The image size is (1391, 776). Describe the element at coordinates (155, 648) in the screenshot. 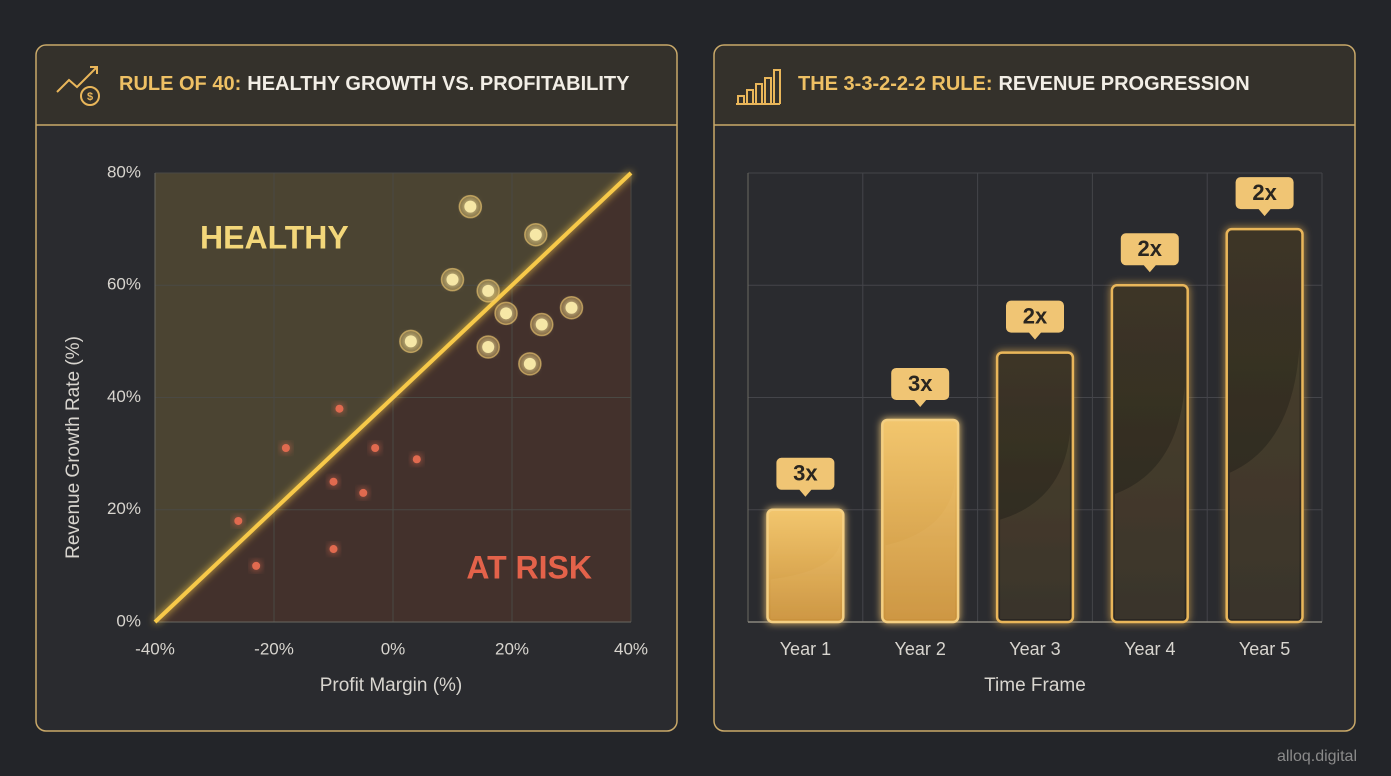

I see `x-tick-label: -40%` at that location.